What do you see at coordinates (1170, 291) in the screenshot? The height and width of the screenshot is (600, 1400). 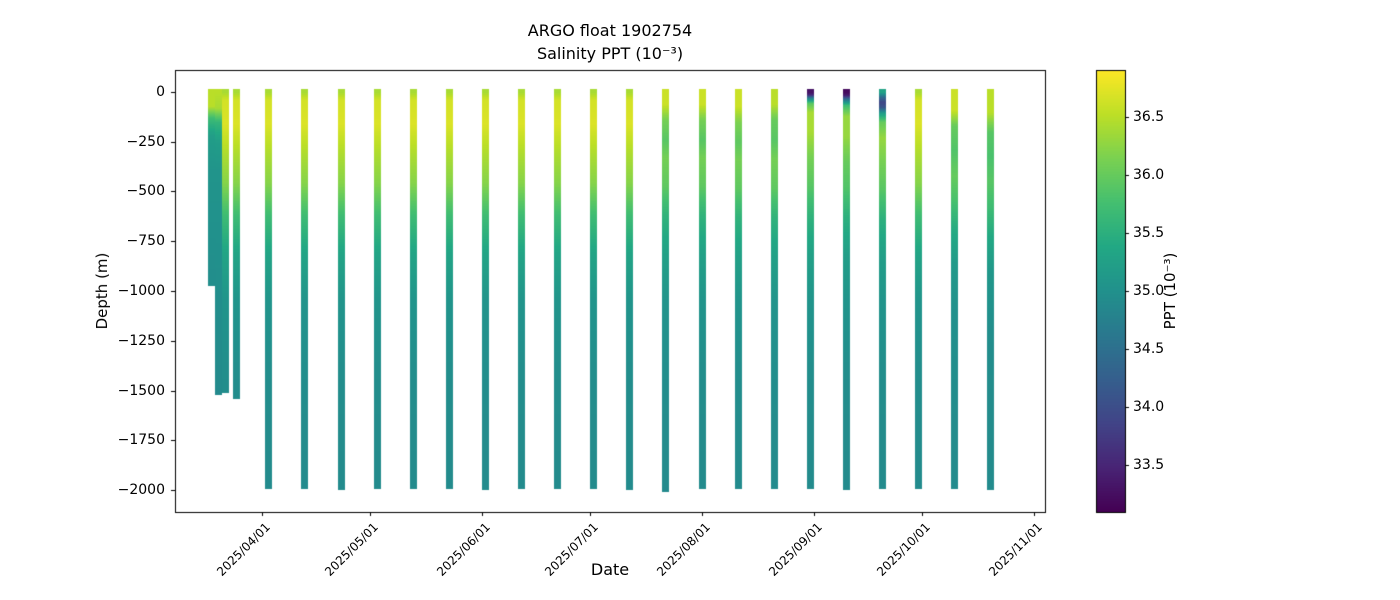 I see `colorbar-label: PPT (10⁻³)` at bounding box center [1170, 291].